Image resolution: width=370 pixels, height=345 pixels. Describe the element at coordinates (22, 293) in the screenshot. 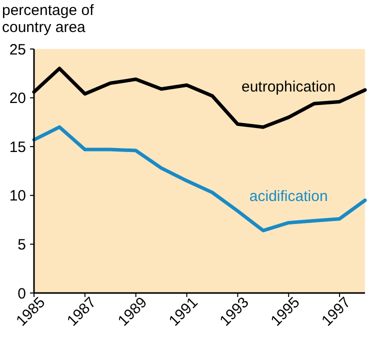

I see `y-tick-label: 0` at that location.